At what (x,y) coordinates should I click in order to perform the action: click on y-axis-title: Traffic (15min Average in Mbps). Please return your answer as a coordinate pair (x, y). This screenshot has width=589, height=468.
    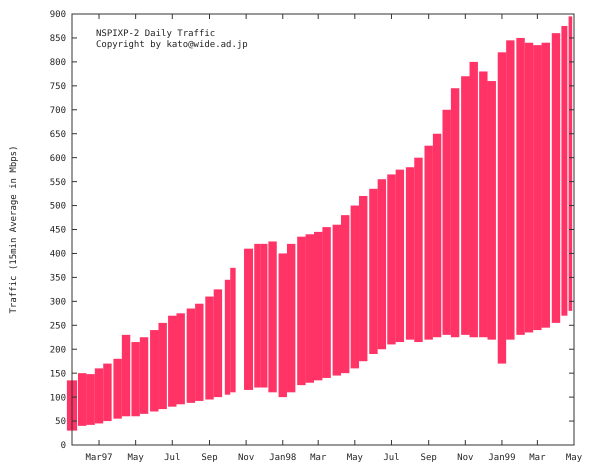
    Looking at the image, I should click on (14, 230).